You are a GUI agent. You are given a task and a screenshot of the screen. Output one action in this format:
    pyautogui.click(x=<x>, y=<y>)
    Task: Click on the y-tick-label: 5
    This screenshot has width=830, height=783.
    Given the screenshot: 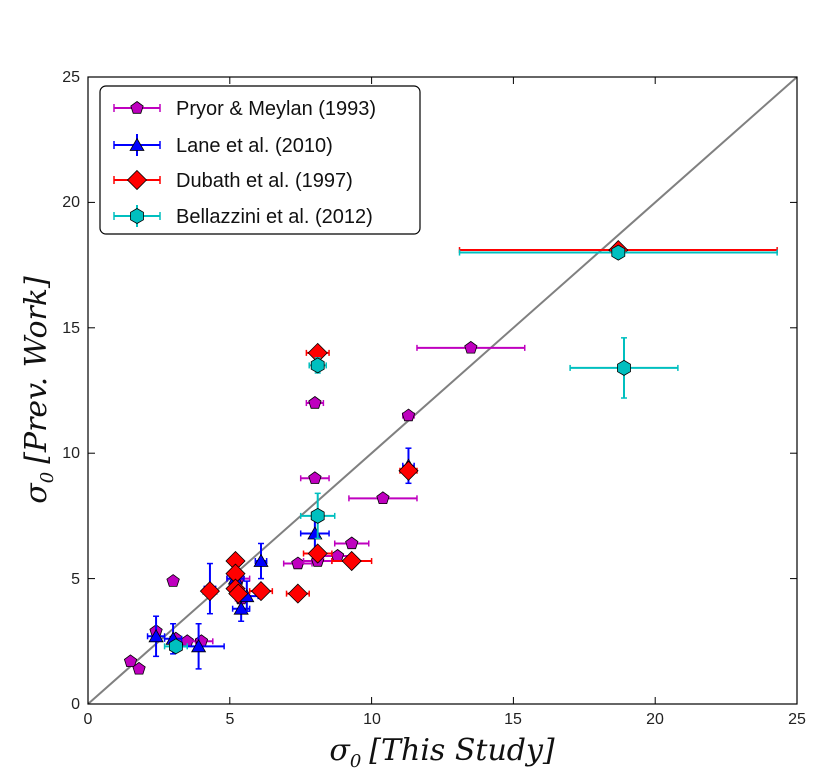 What is the action you would take?
    pyautogui.click(x=75, y=579)
    